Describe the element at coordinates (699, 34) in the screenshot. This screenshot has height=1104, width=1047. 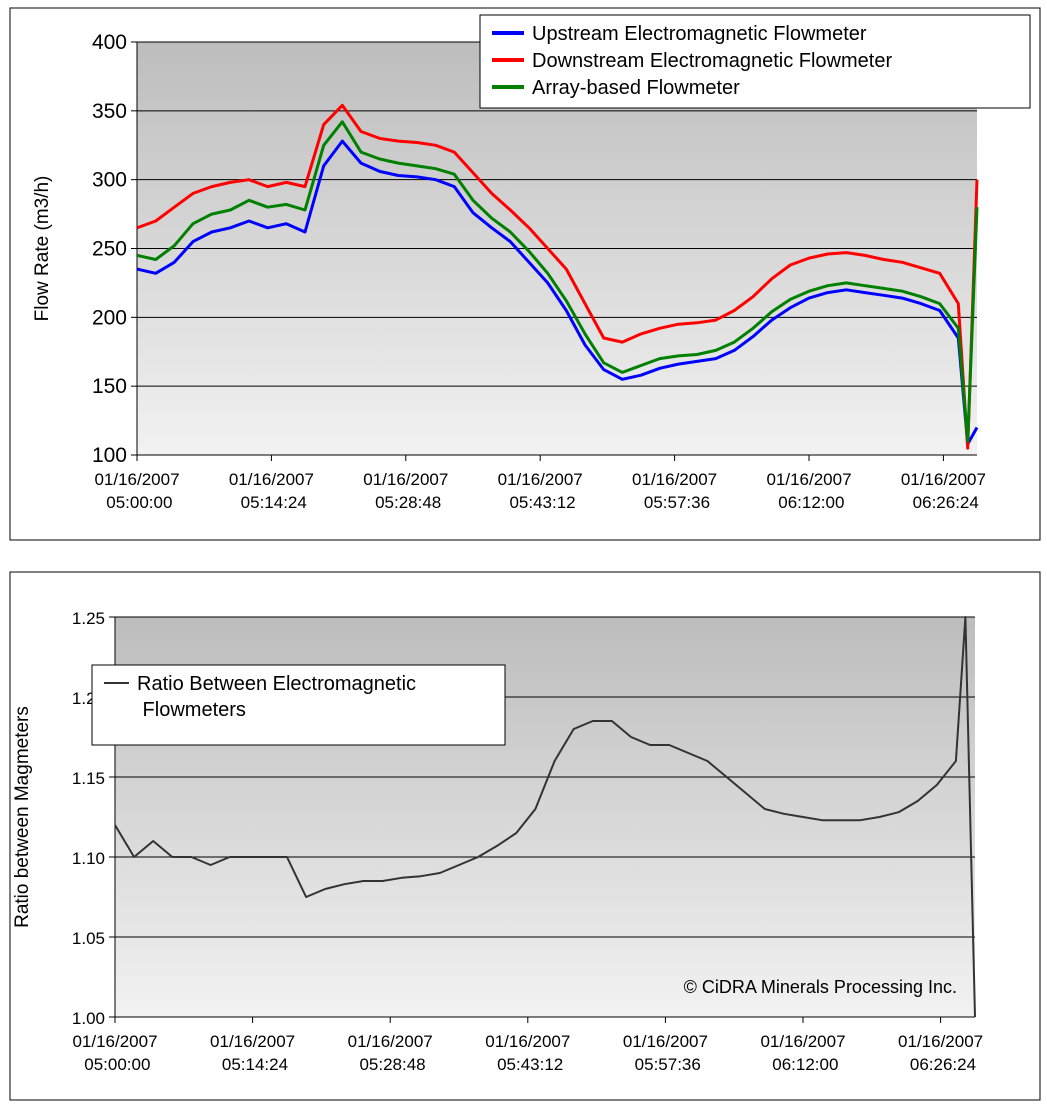
I see `legend-label: Upstream Electromagnetic Flowmeter` at that location.